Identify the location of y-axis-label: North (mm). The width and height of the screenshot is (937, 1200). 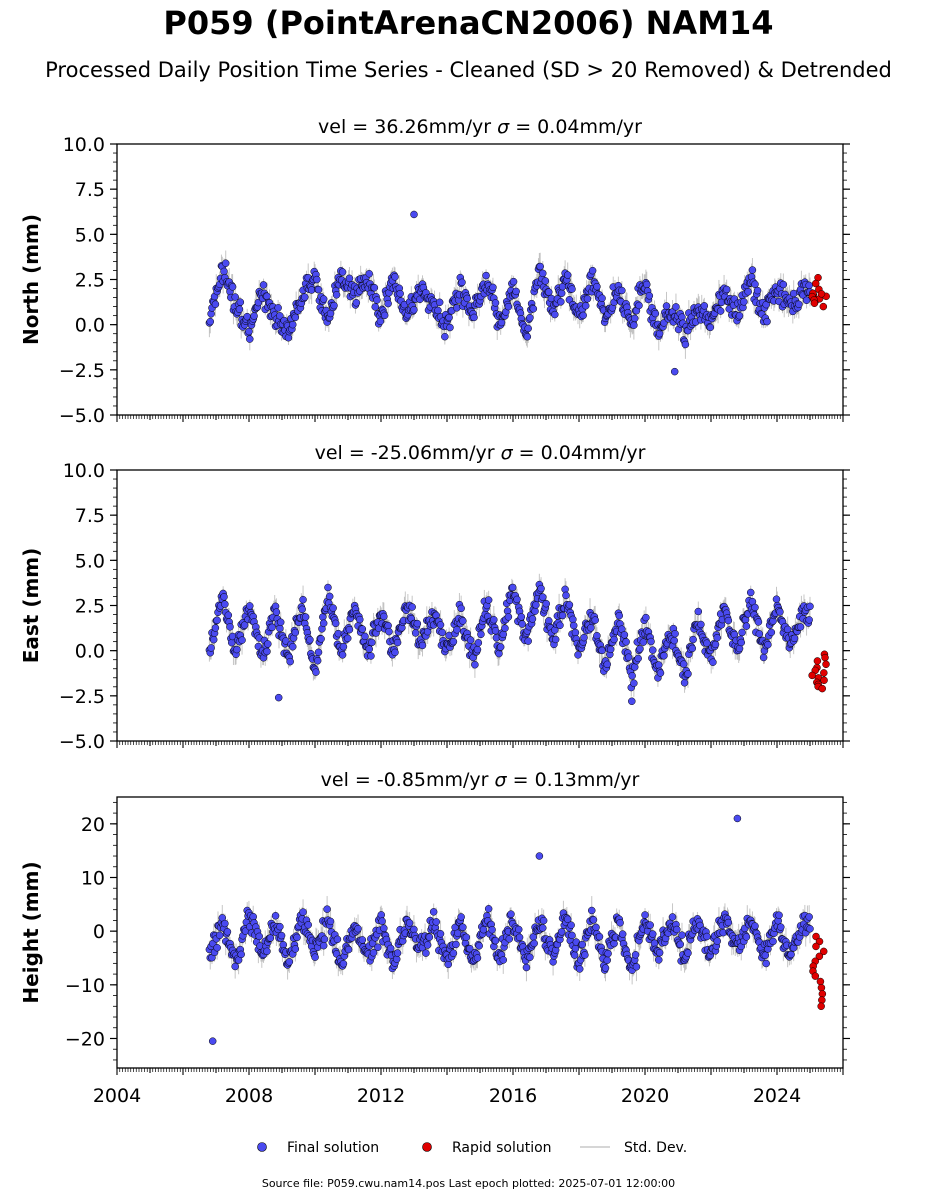
(31, 279).